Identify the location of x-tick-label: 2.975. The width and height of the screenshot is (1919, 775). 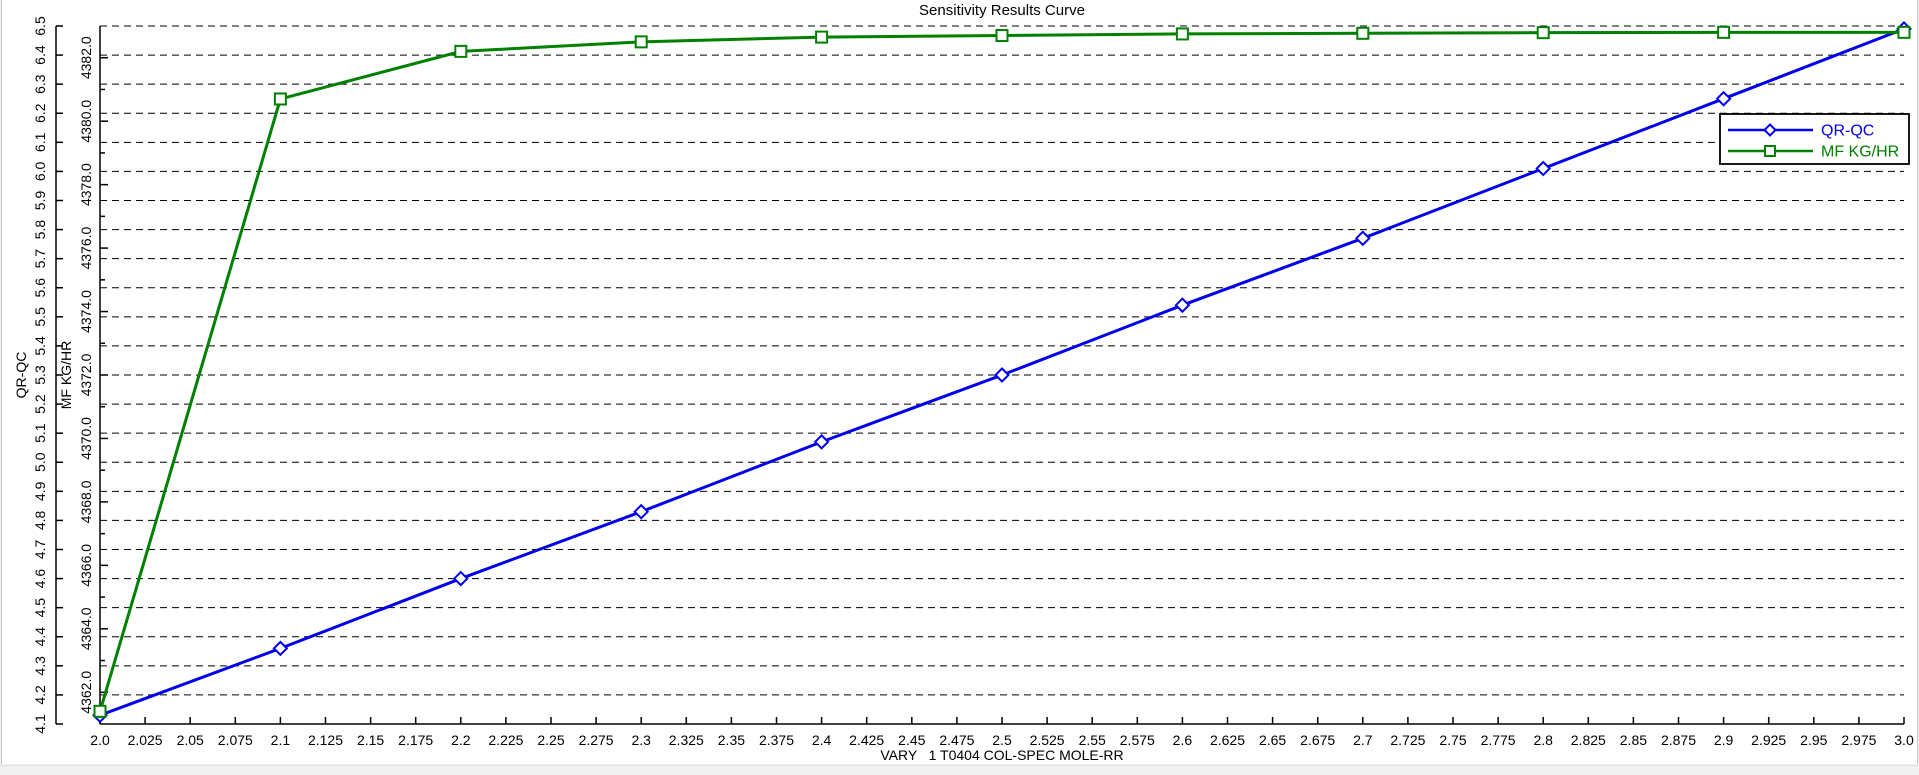
(1858, 740).